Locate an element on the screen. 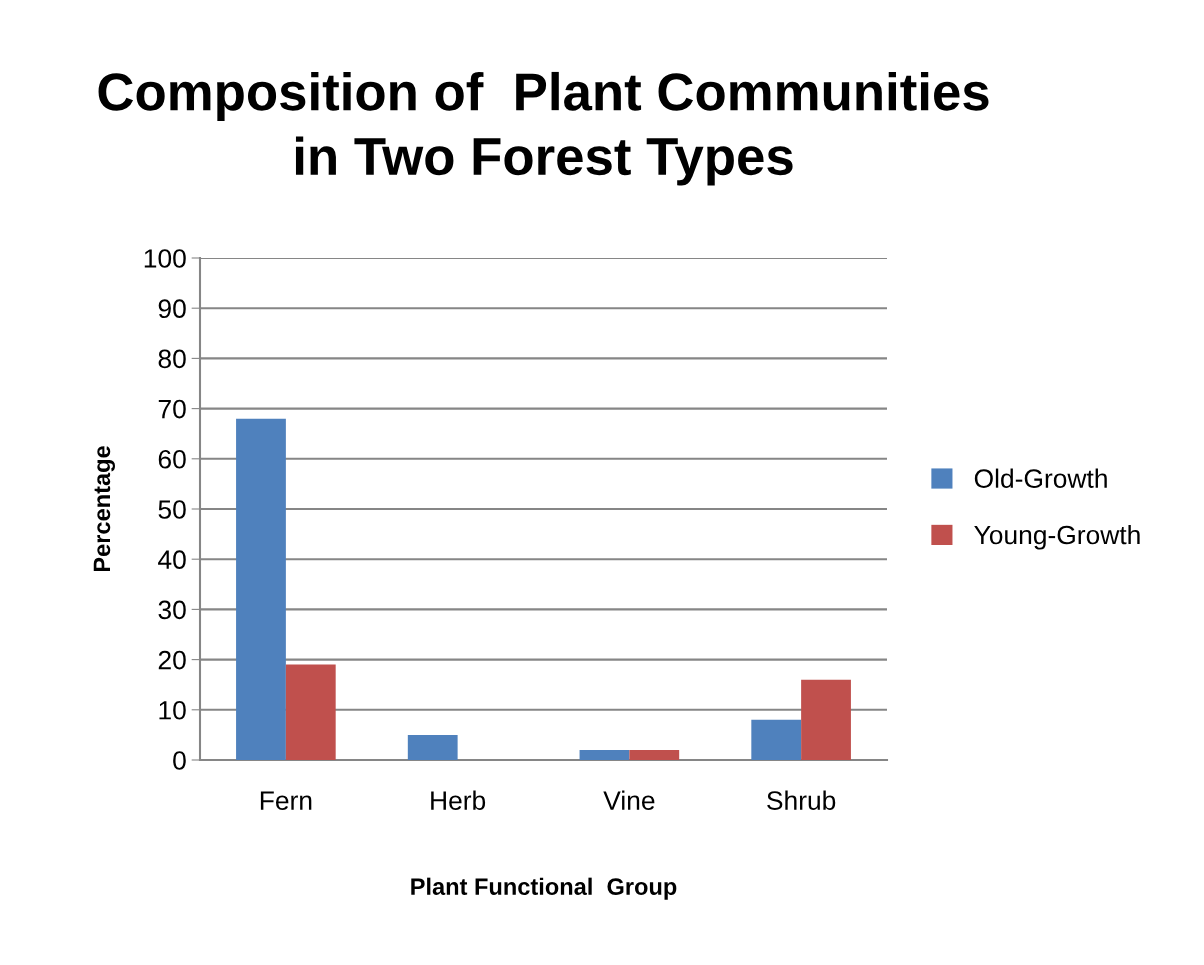  y-tick-label: 20 is located at coordinates (172, 660).